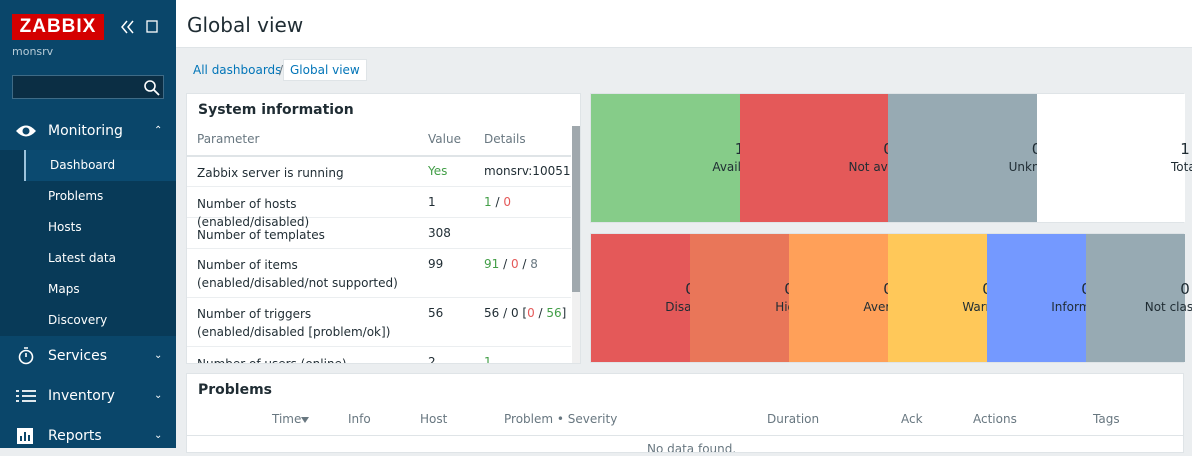 The width and height of the screenshot is (1192, 456). I want to click on table-row: Number of templates 308, so click(379, 233).